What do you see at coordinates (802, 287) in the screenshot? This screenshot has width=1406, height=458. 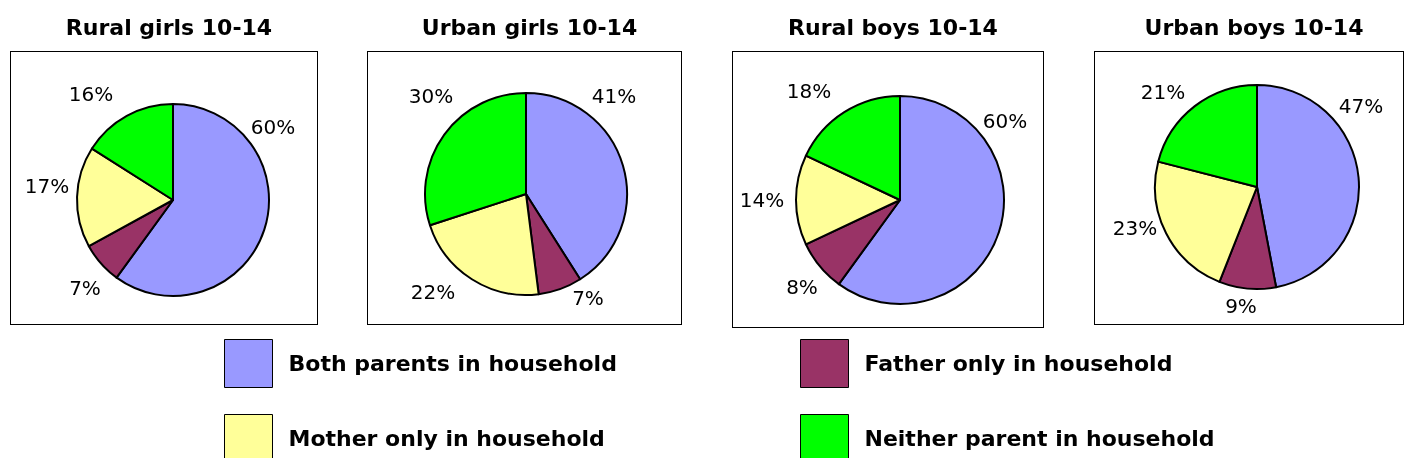 I see `data-label: 8%` at bounding box center [802, 287].